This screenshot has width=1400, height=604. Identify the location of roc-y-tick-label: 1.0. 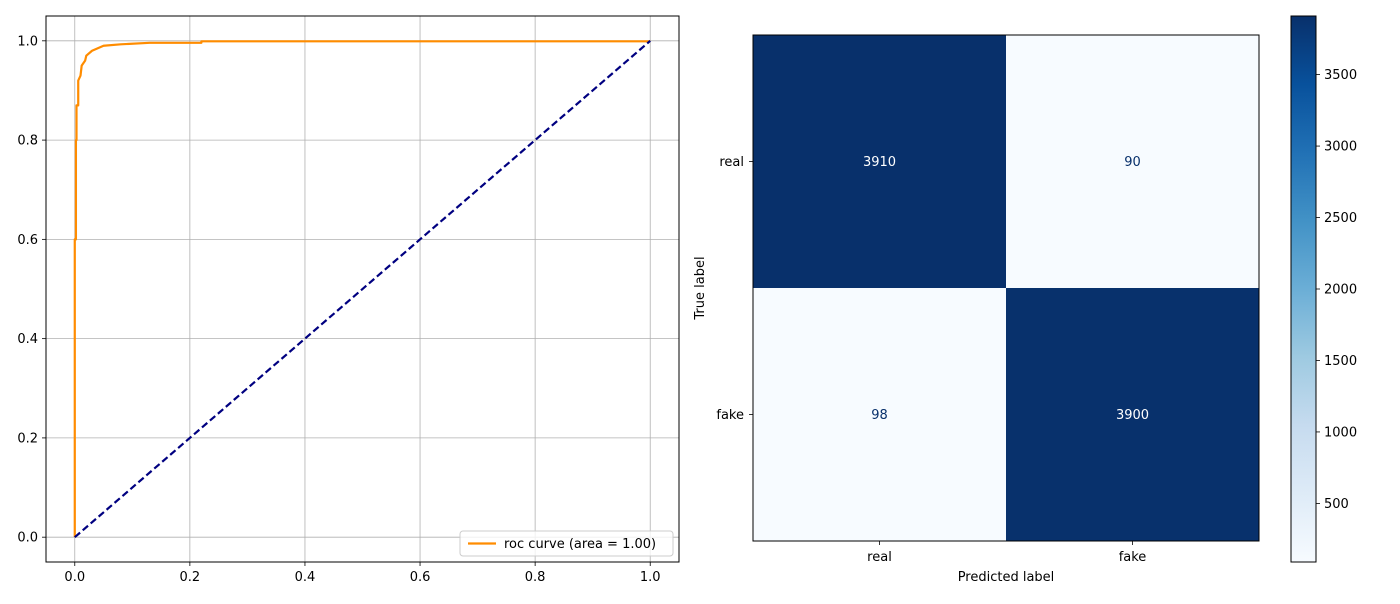
(27, 41).